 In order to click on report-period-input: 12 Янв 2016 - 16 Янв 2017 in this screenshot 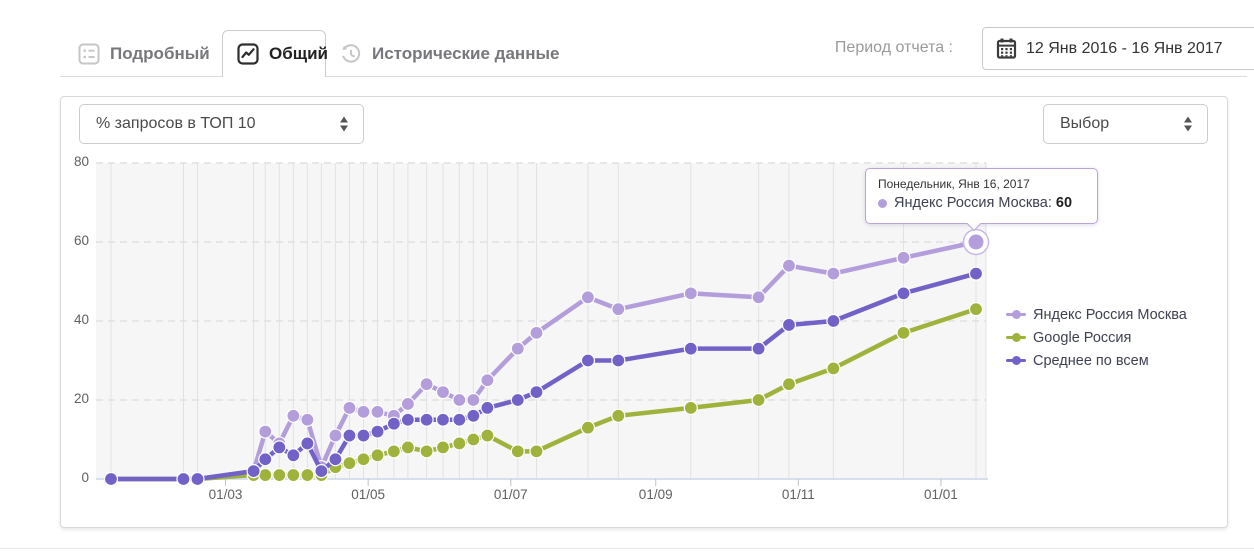, I will do `click(1118, 48)`.